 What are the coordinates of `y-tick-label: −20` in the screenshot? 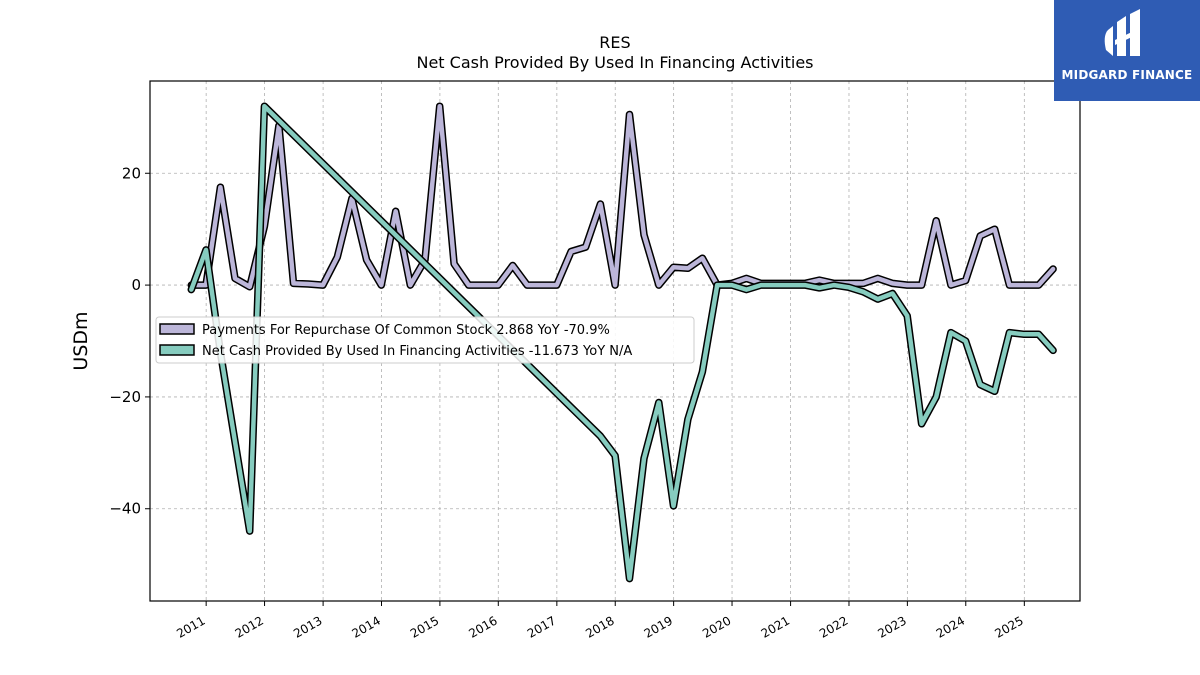 It's located at (125, 397).